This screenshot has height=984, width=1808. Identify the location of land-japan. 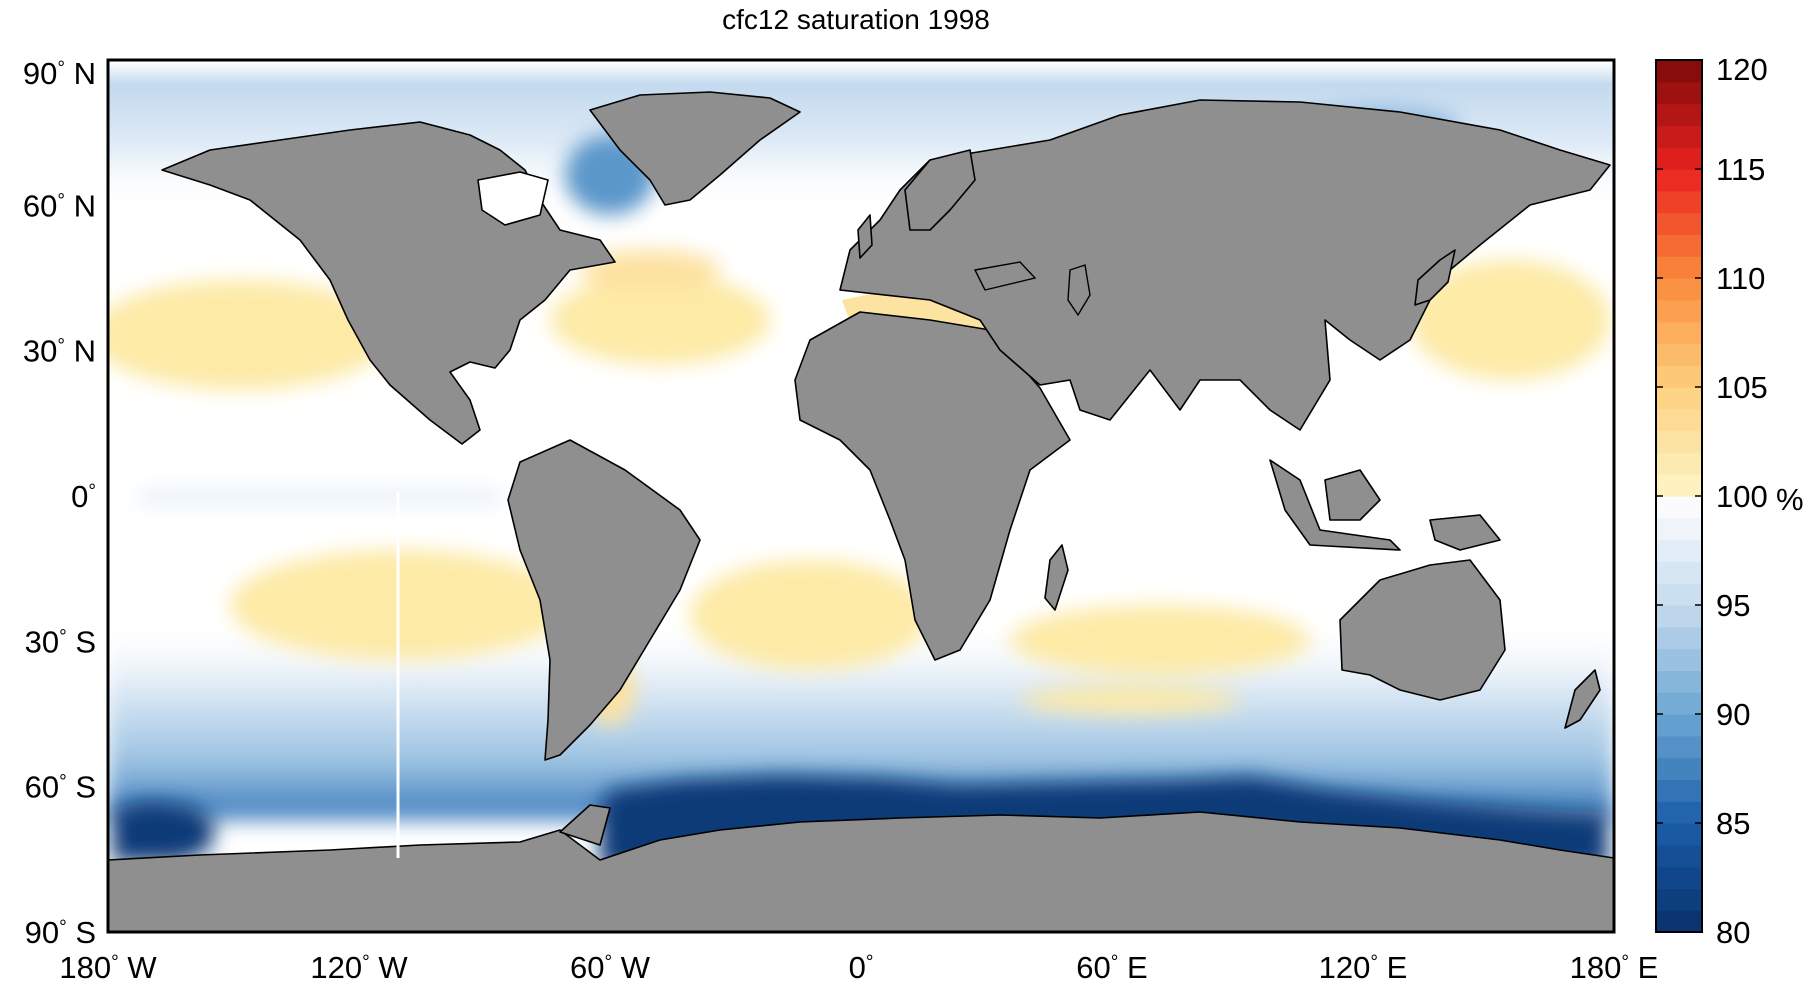
(1435, 277).